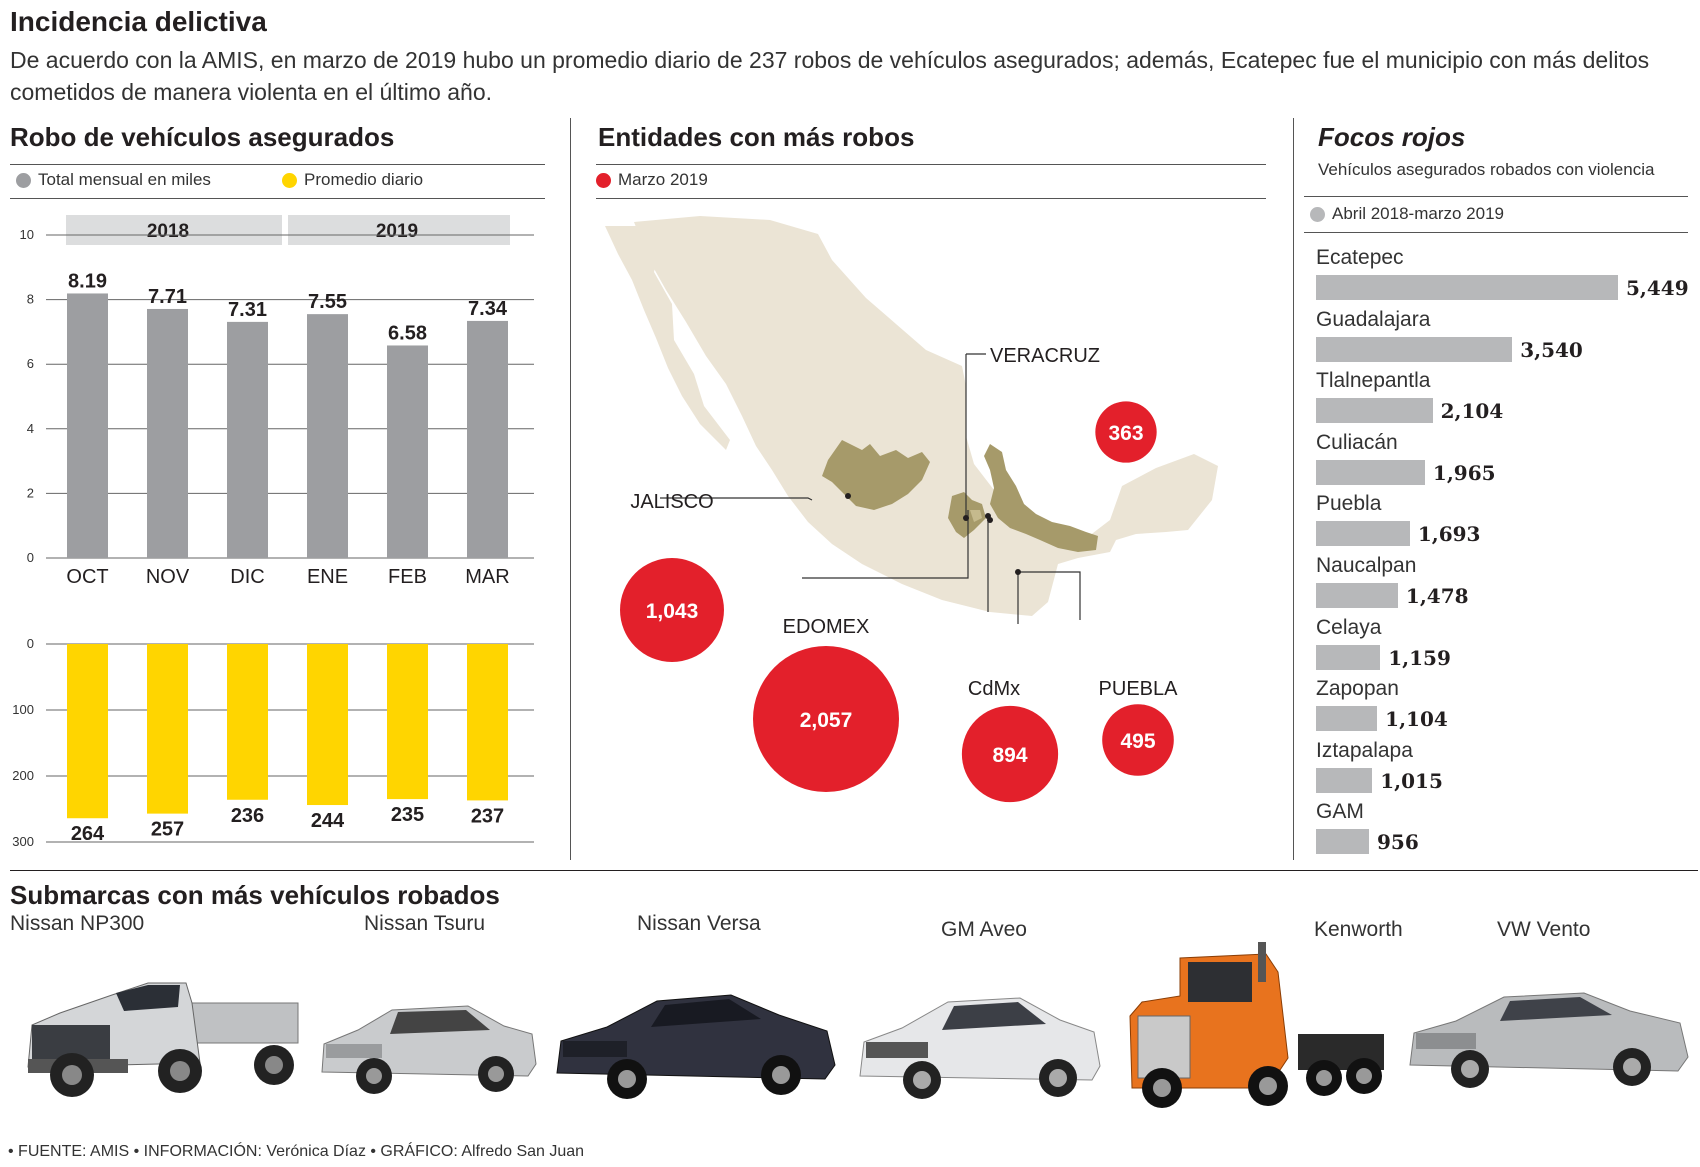 This screenshot has width=1700, height=1167. I want to click on rank-value-label: 1,015, so click(1411, 780).